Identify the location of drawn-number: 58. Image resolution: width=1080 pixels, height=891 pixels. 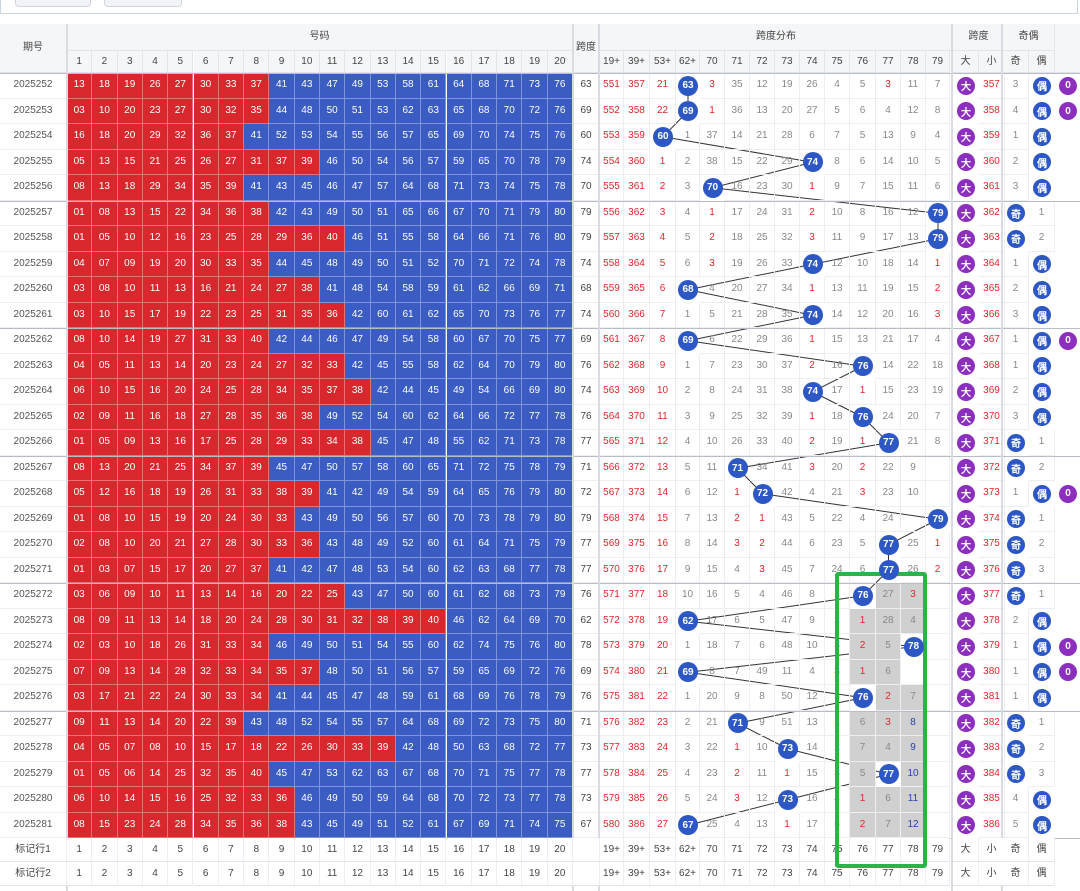
(434, 239).